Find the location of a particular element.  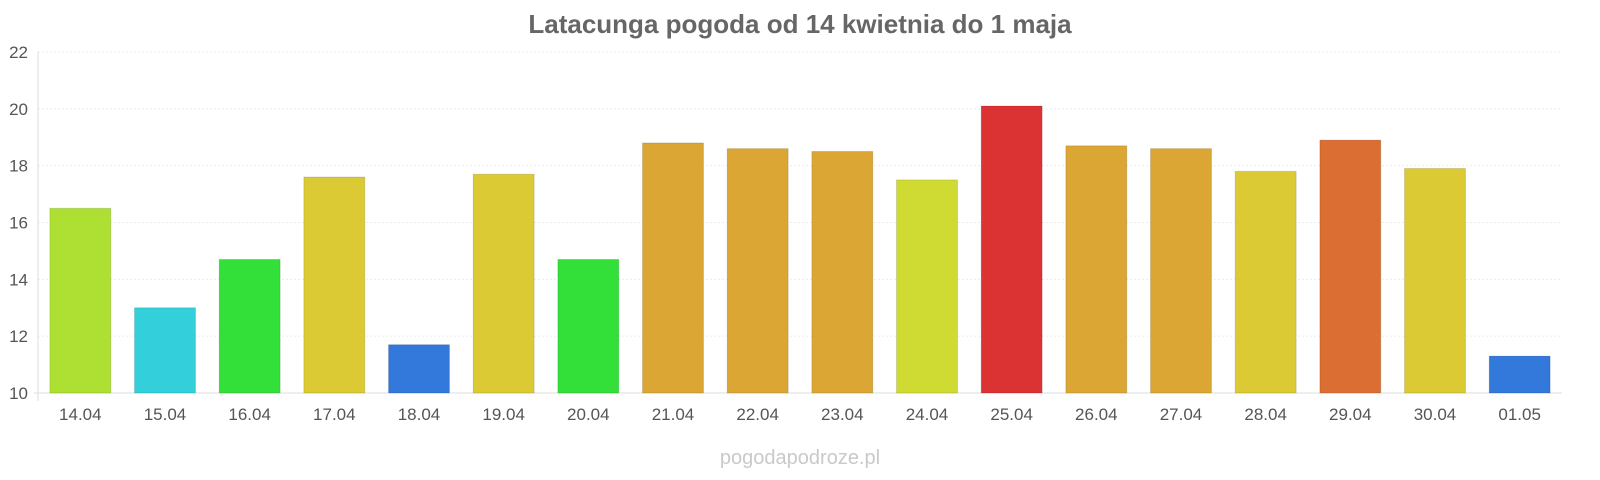

y-tick-label: 20 is located at coordinates (18, 109).